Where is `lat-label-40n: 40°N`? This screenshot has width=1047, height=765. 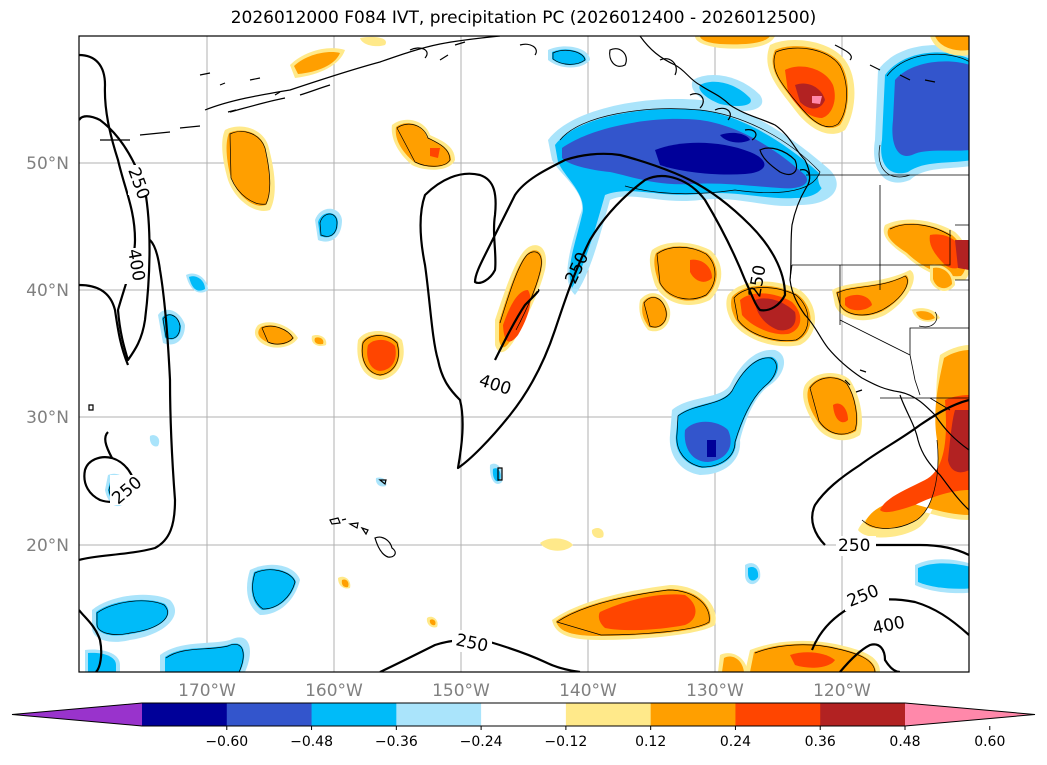
lat-label-40n: 40°N is located at coordinates (47, 291).